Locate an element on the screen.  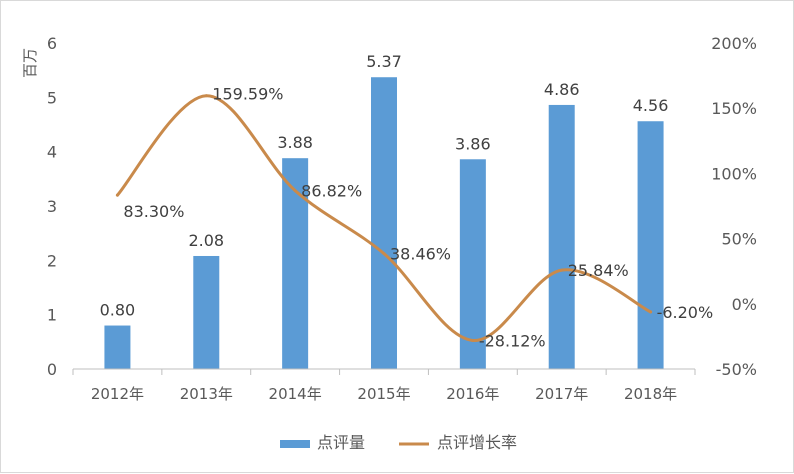
bar-data-label: 4.86 is located at coordinates (562, 89).